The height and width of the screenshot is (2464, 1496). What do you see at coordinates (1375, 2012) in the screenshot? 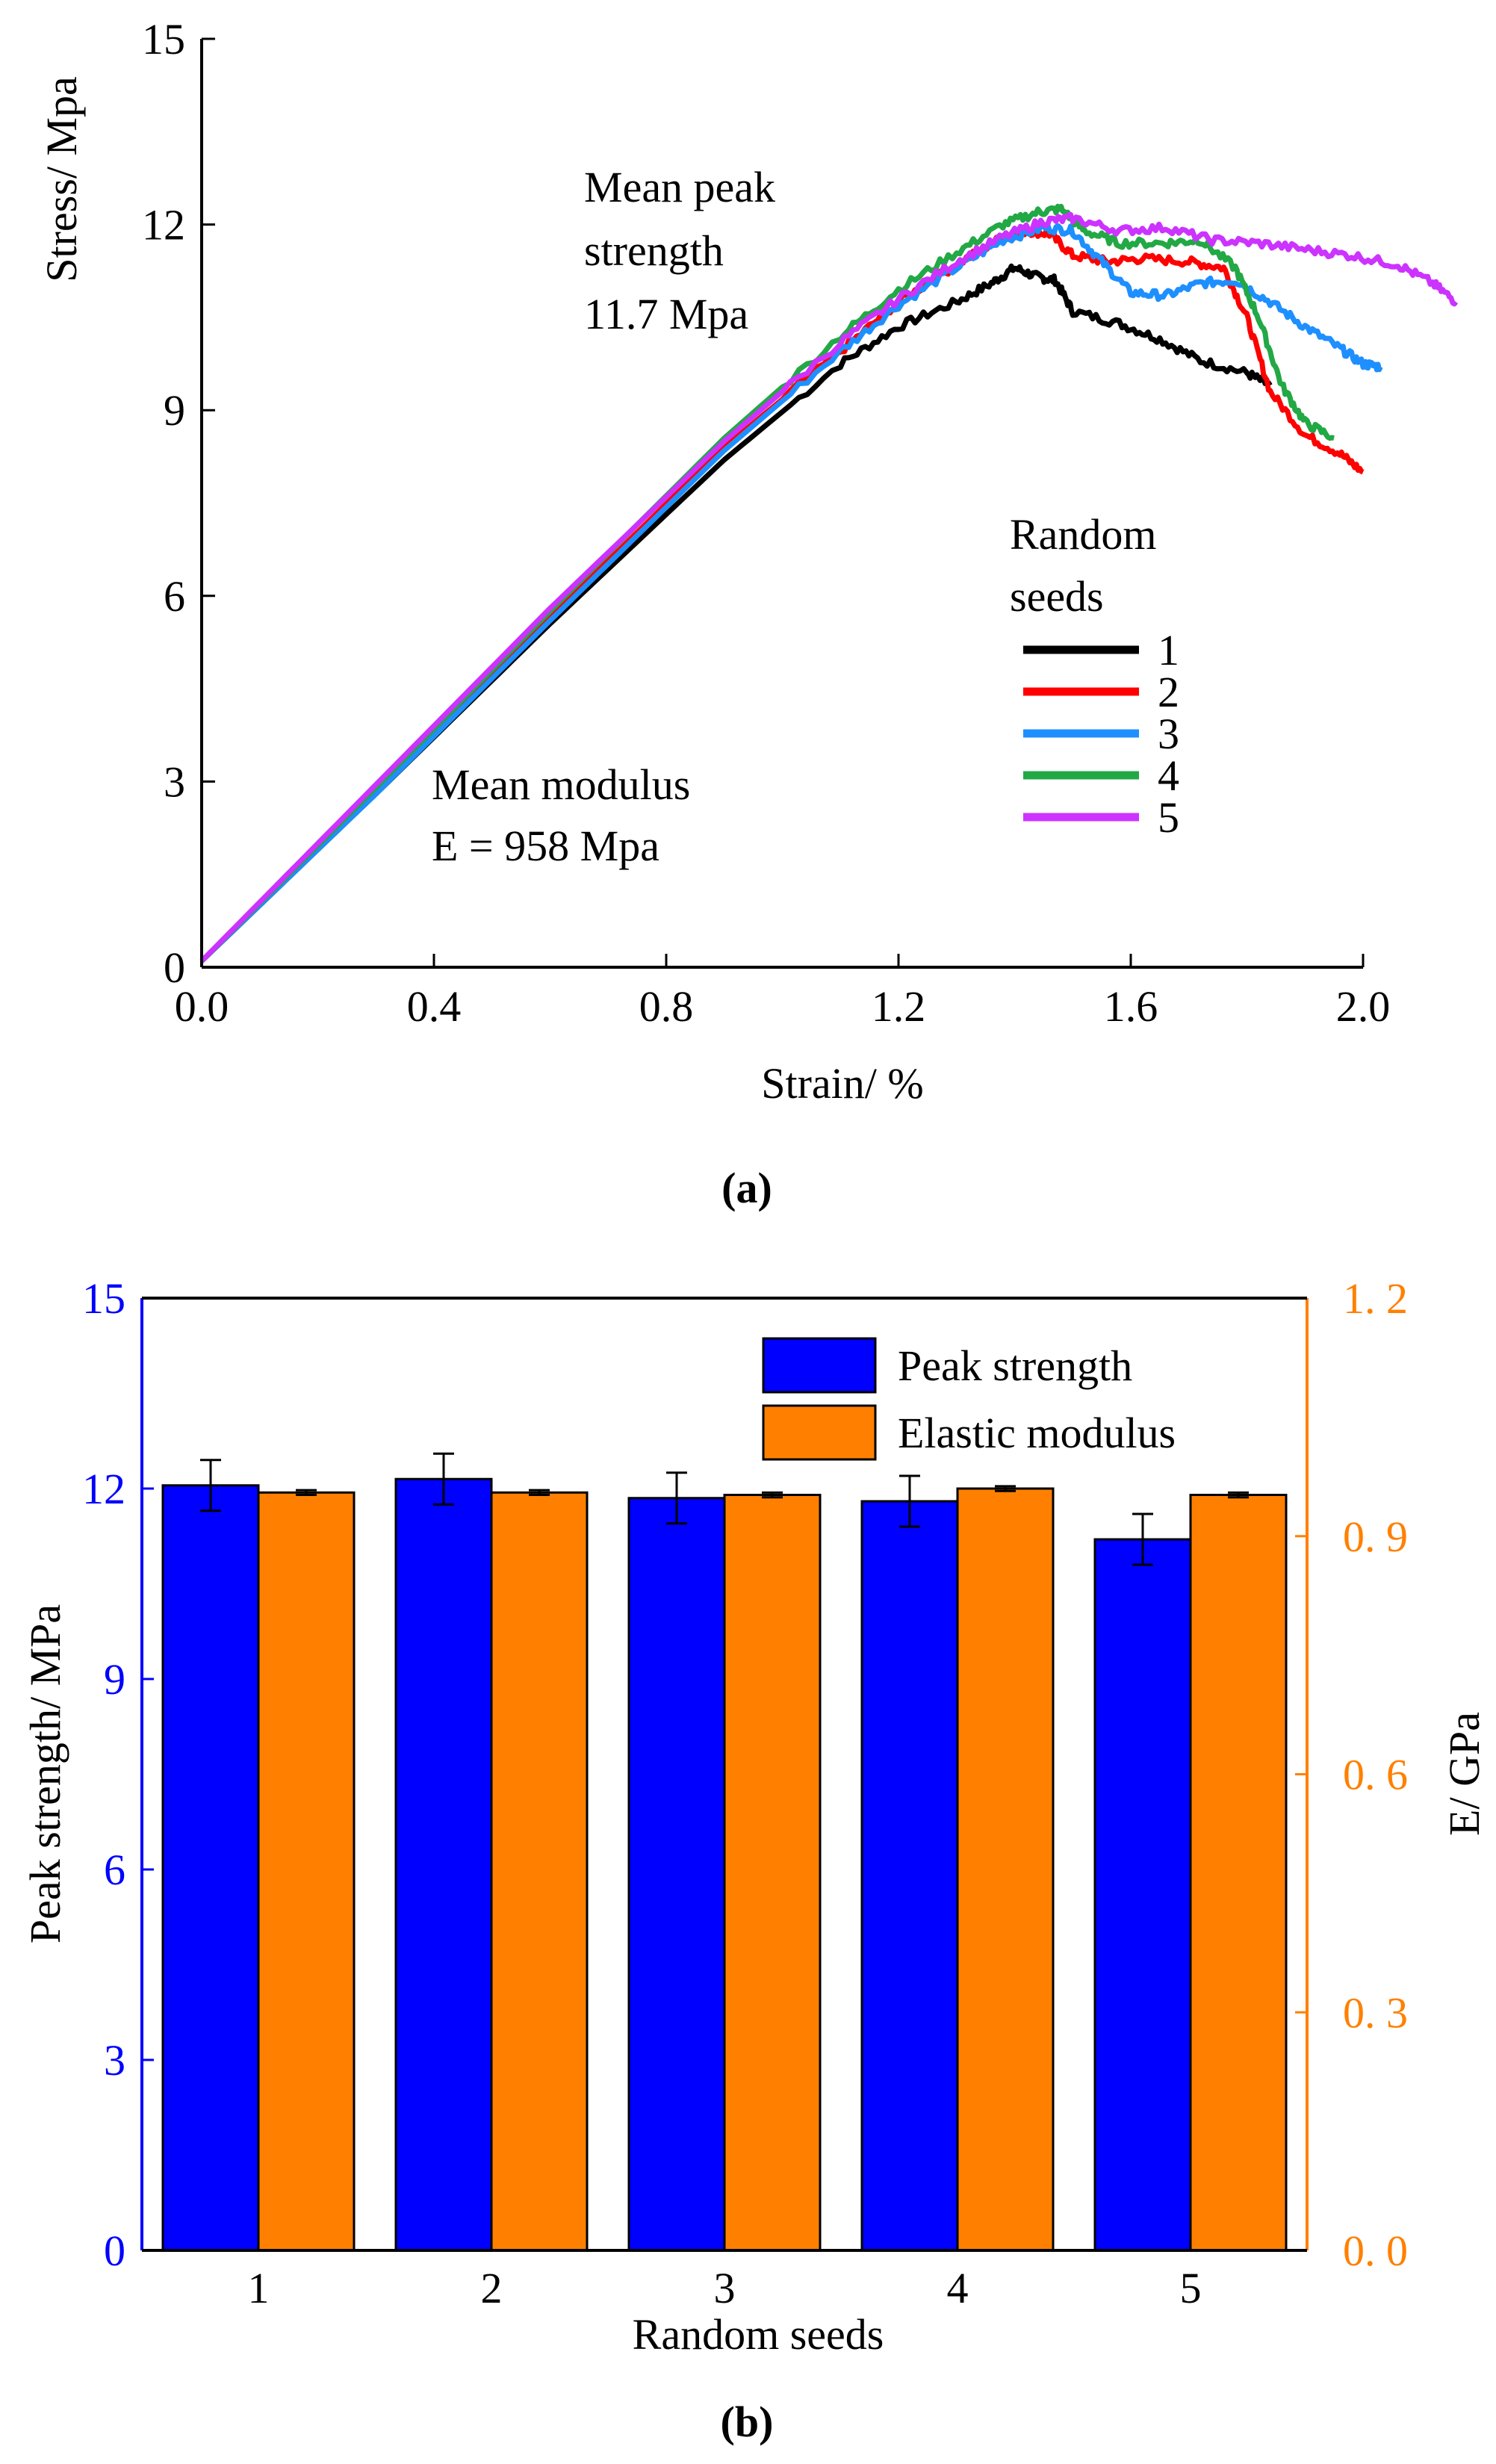
I see `panel-b-right-tick-label: 0. 3` at bounding box center [1375, 2012].